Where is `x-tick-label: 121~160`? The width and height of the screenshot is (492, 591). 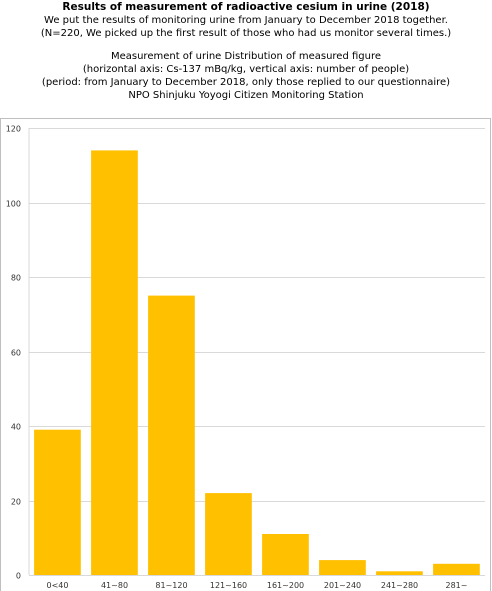
x-tick-label: 121~160 is located at coordinates (228, 585).